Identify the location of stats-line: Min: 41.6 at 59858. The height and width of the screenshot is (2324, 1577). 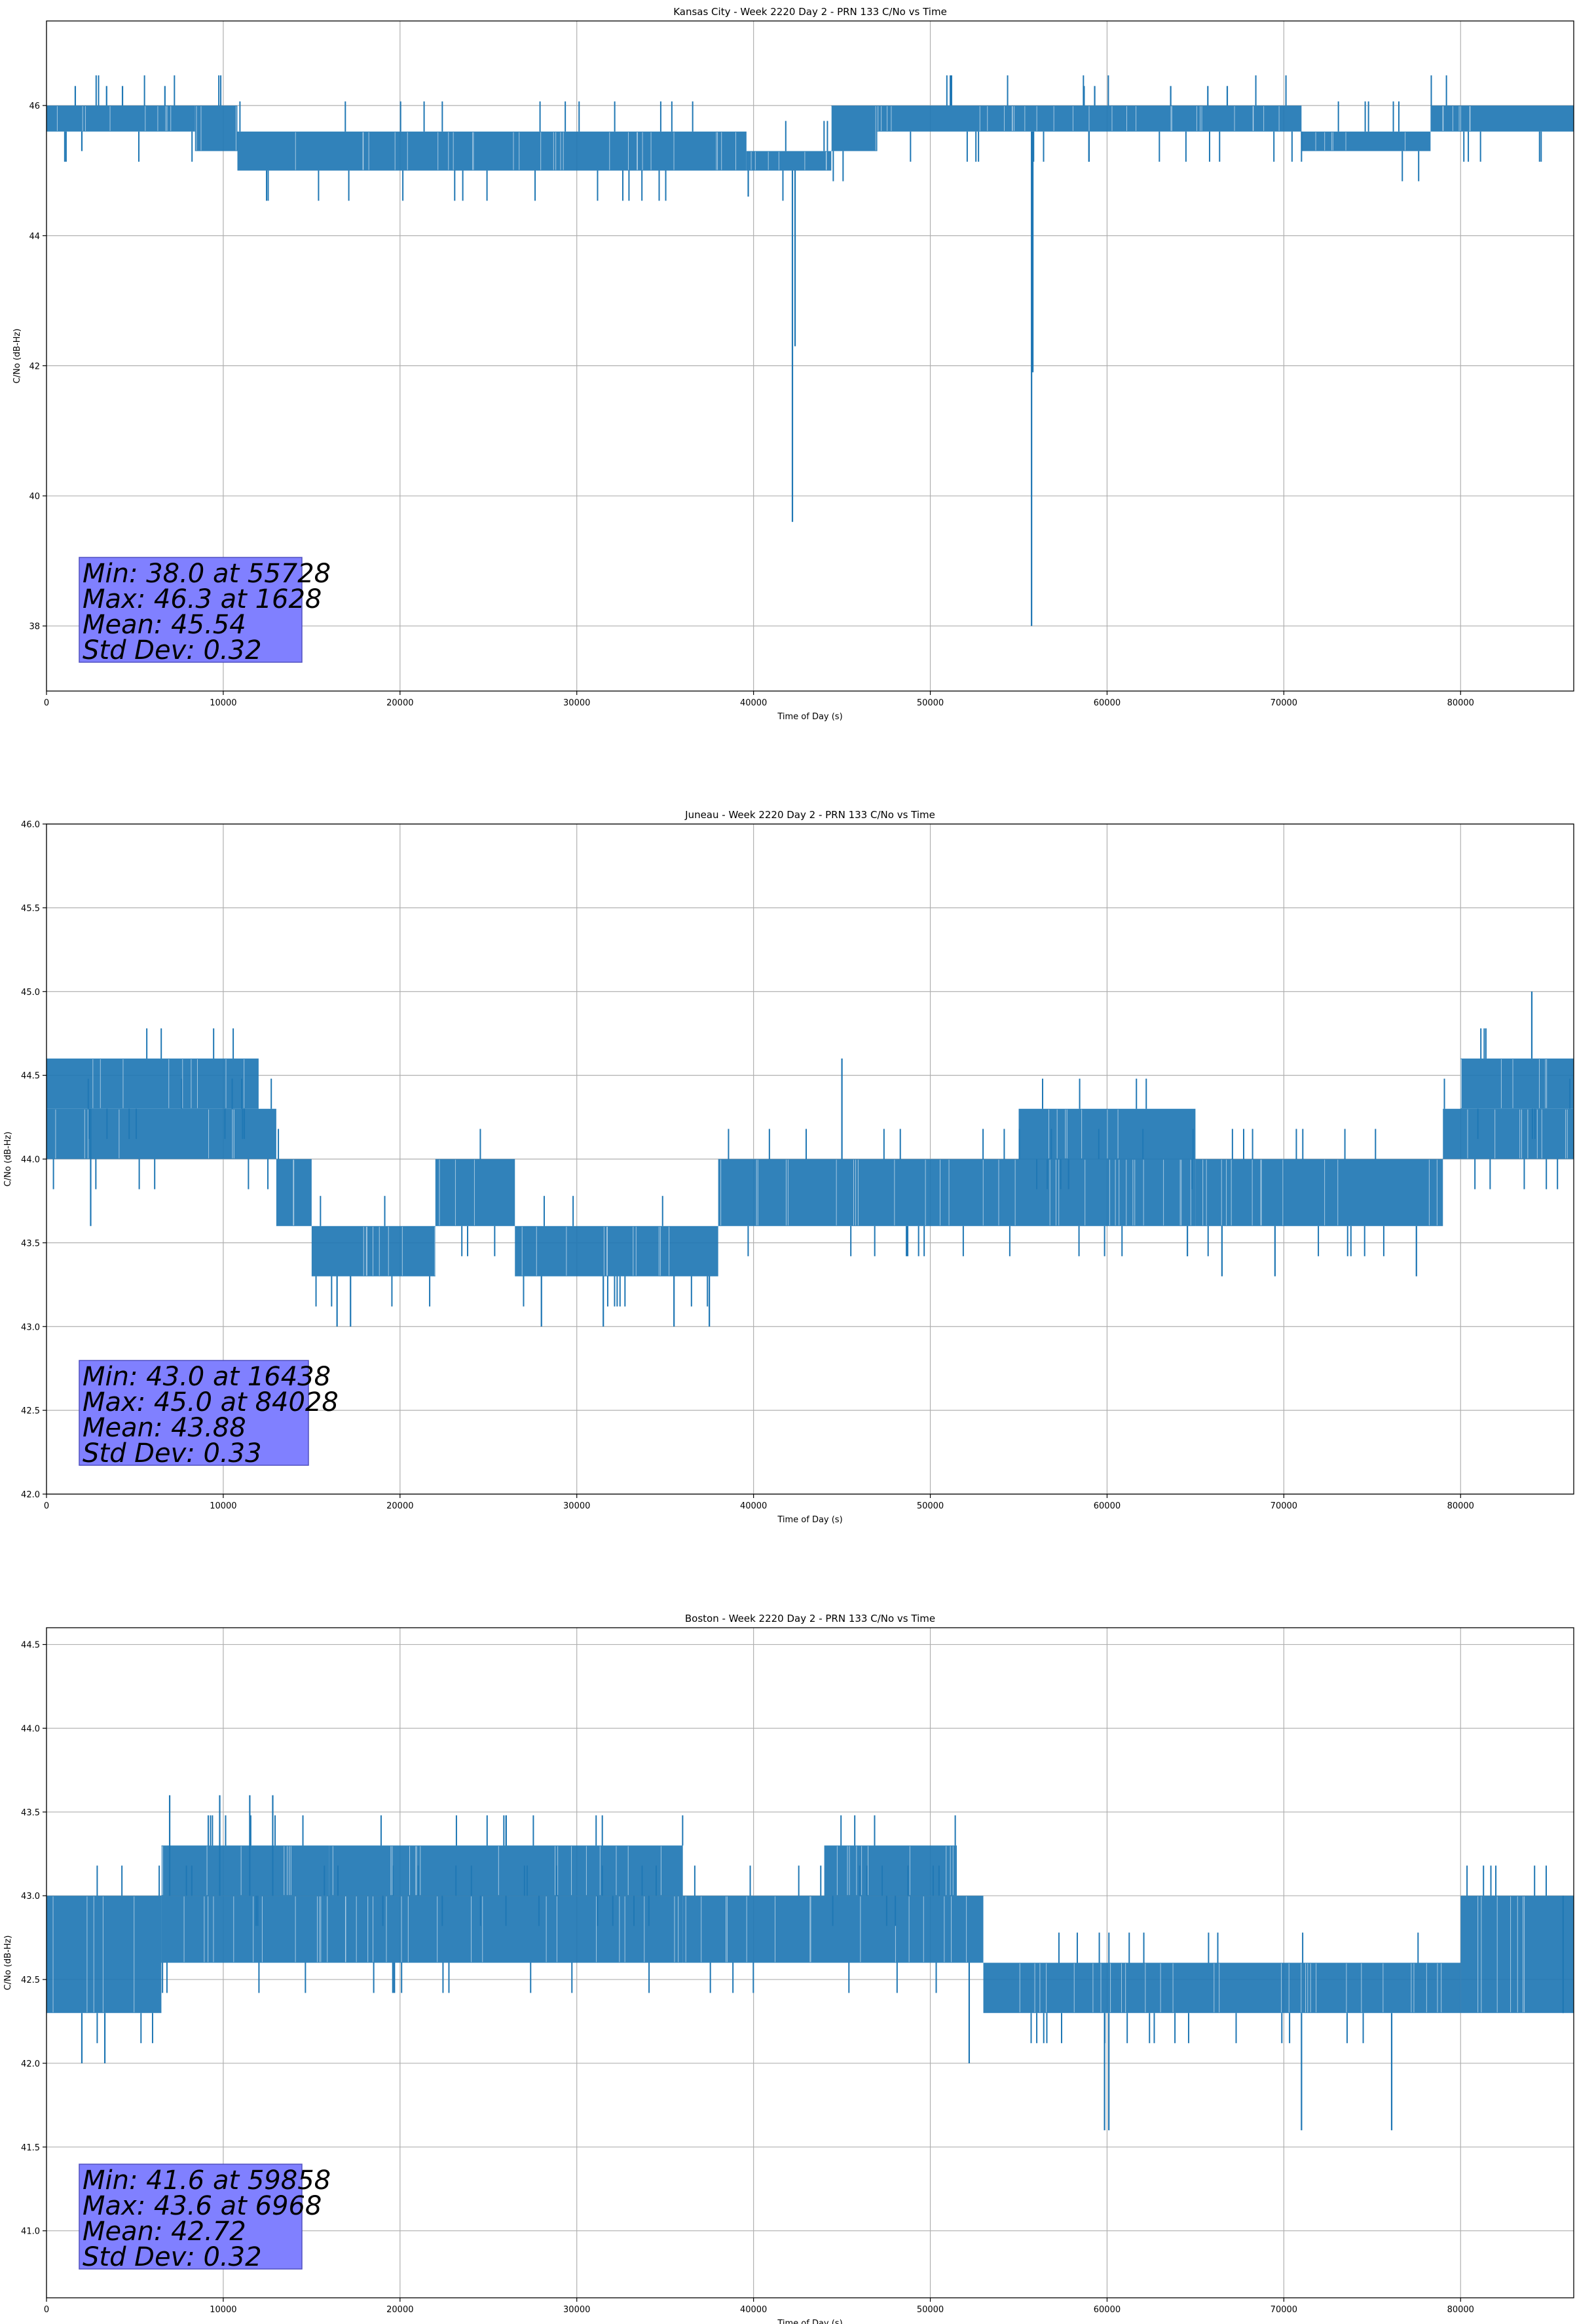
(207, 2180).